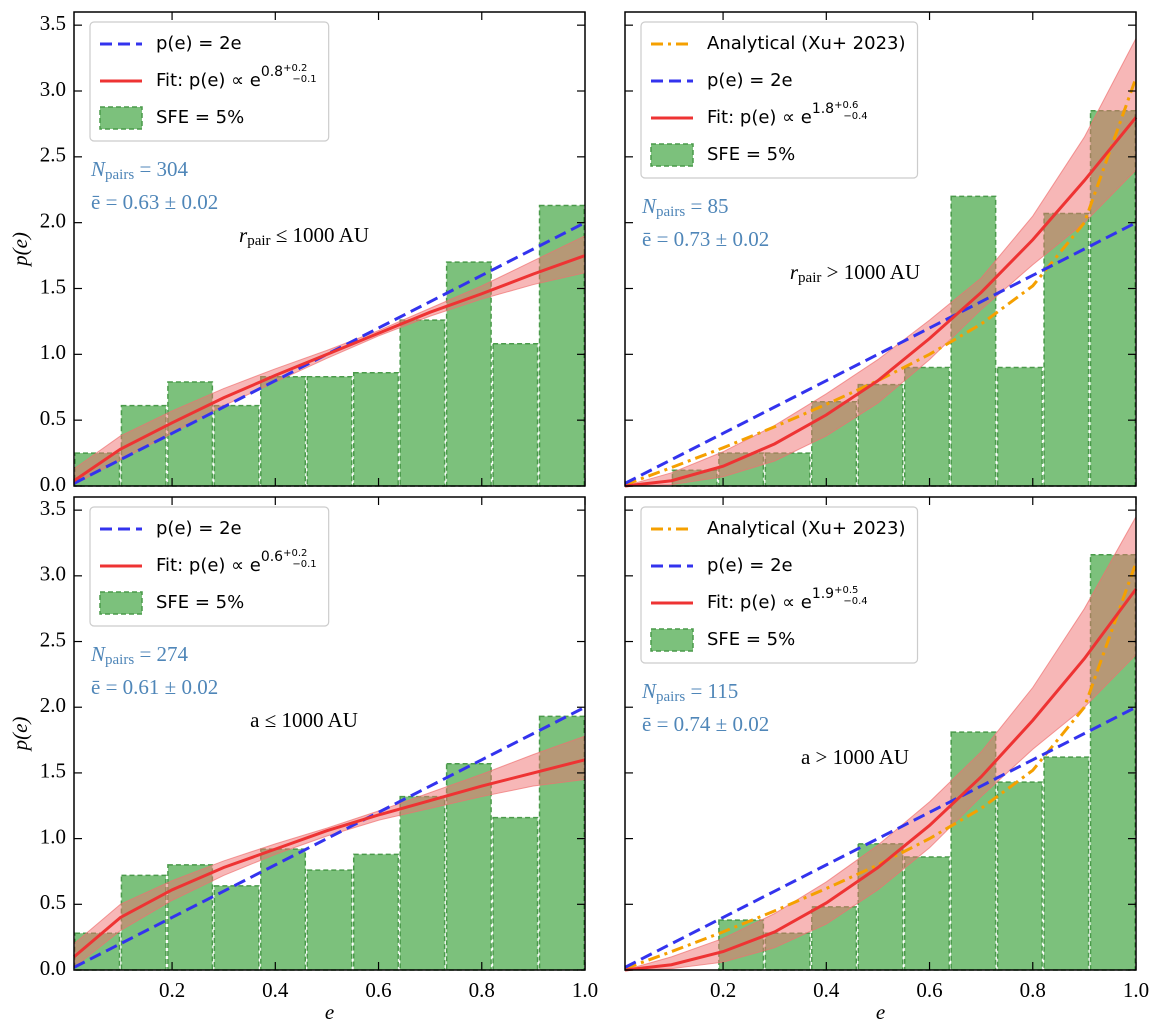 Image resolution: width=1162 pixels, height=1035 pixels. Describe the element at coordinates (243, 235) in the screenshot. I see `annotation-text: r` at that location.